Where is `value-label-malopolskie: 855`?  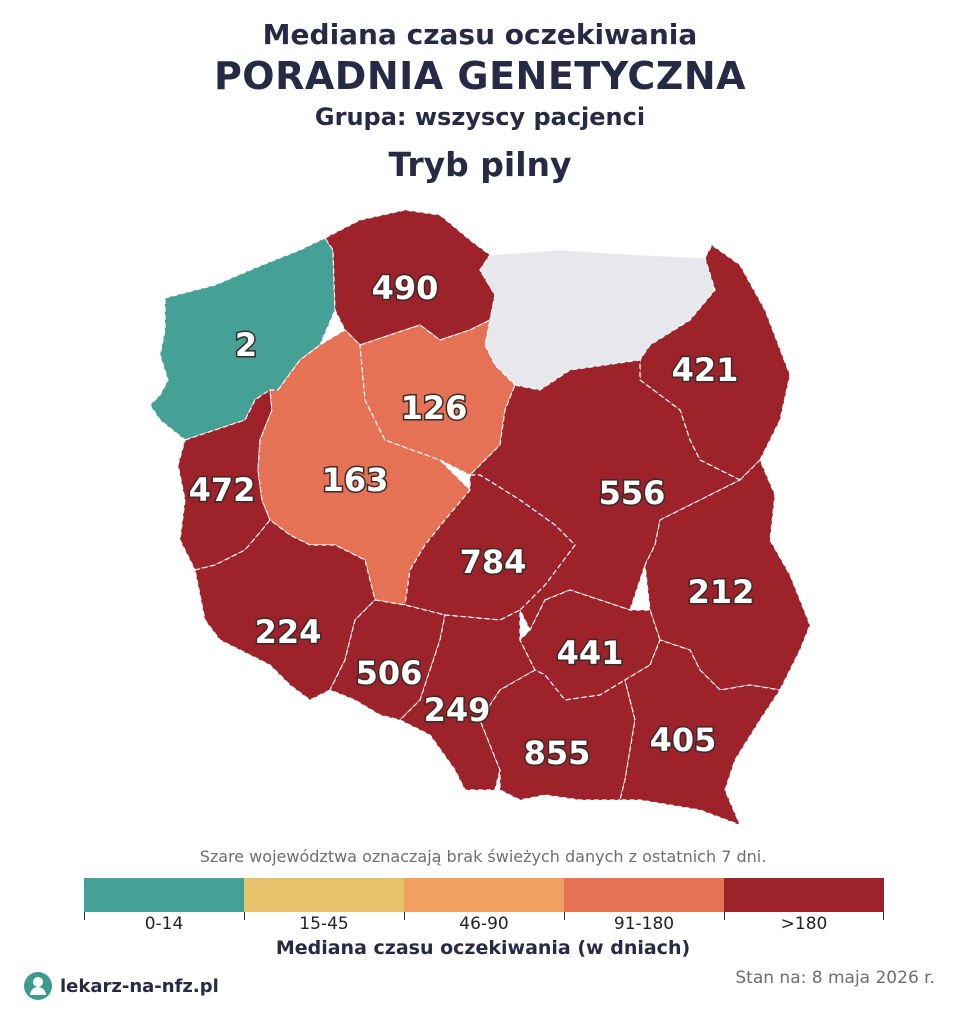 value-label-malopolskie: 855 is located at coordinates (557, 753).